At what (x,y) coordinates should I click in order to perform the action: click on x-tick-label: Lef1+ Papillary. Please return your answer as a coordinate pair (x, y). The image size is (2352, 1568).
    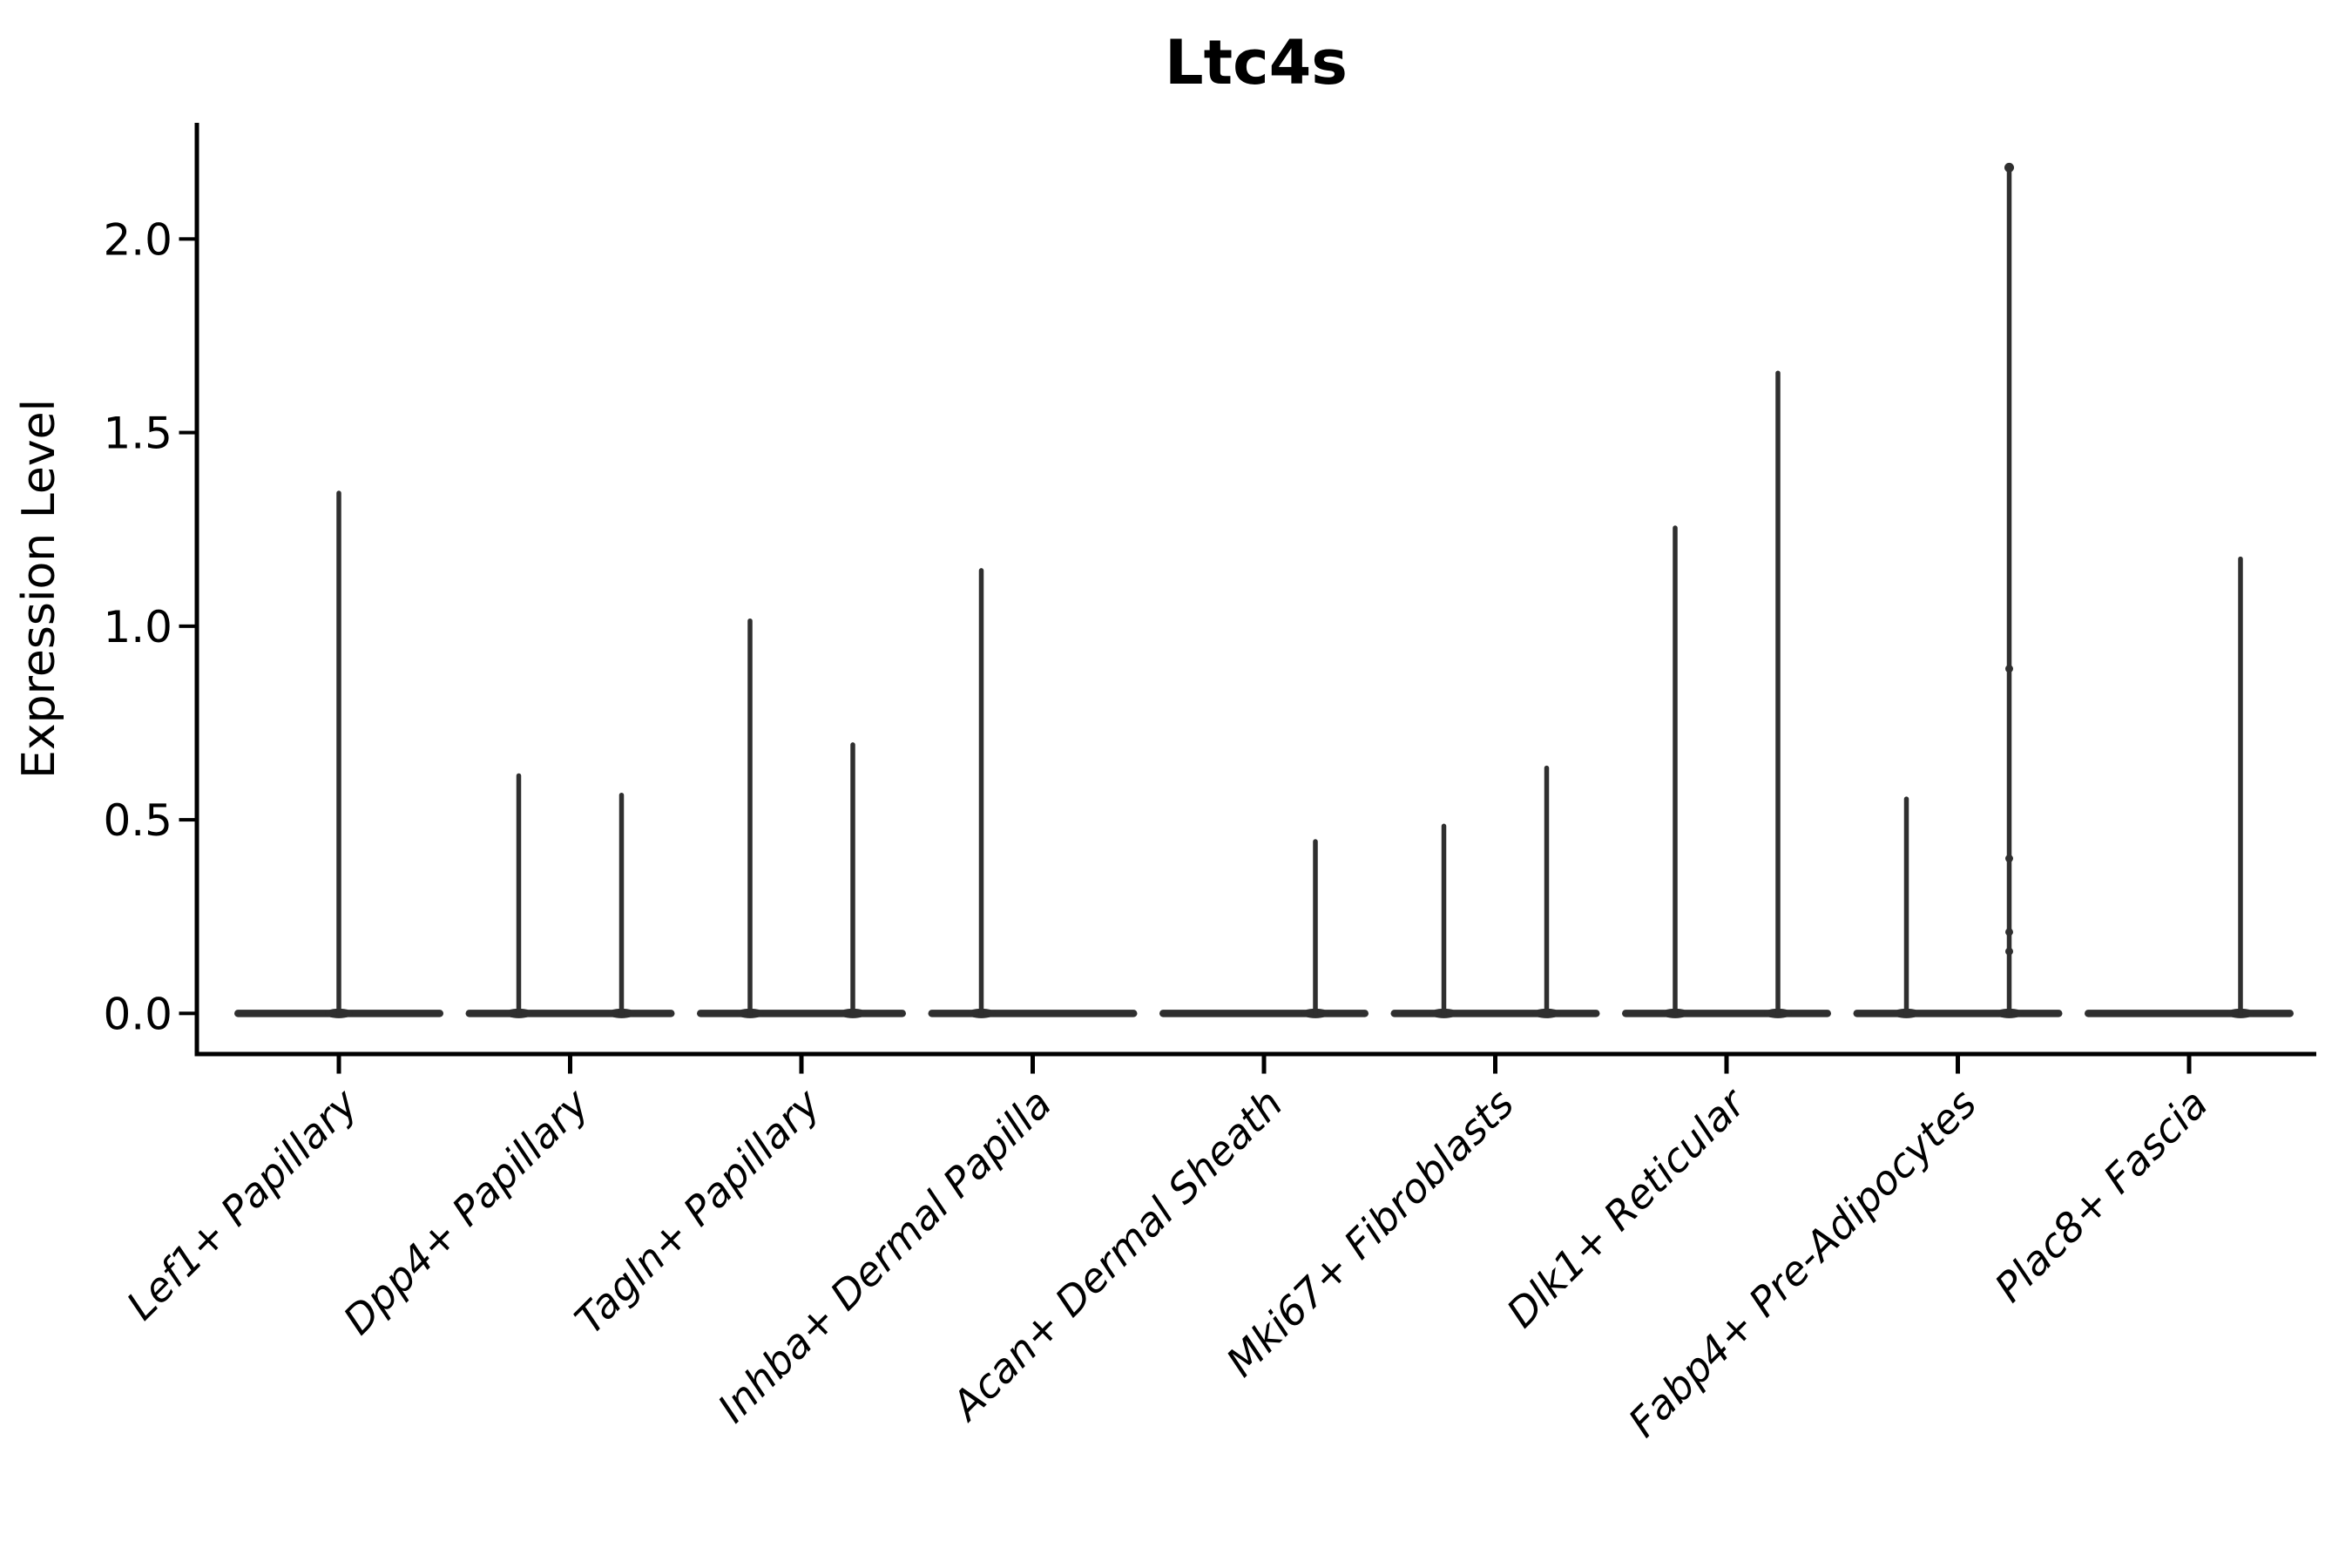
    Looking at the image, I should click on (242, 1203).